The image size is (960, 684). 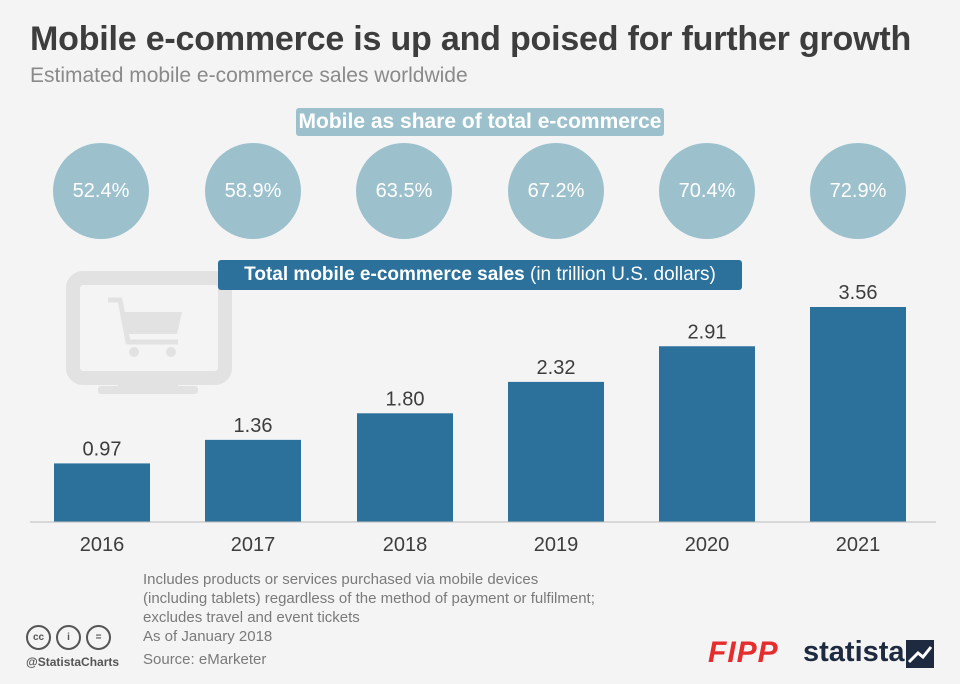 What do you see at coordinates (38, 637) in the screenshot?
I see `cc-icon: cc` at bounding box center [38, 637].